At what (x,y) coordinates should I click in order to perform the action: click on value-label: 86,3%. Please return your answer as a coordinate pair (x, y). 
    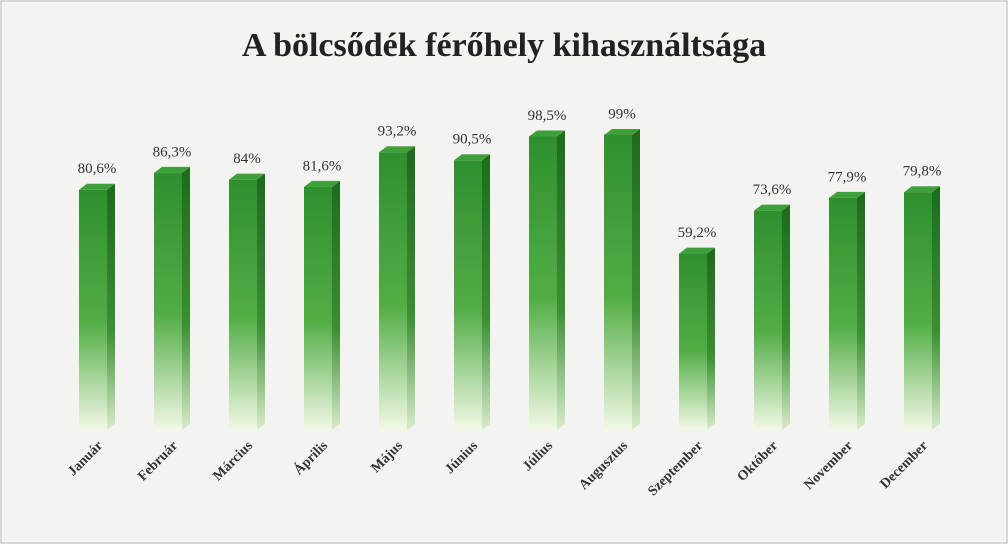
    Looking at the image, I should click on (172, 152).